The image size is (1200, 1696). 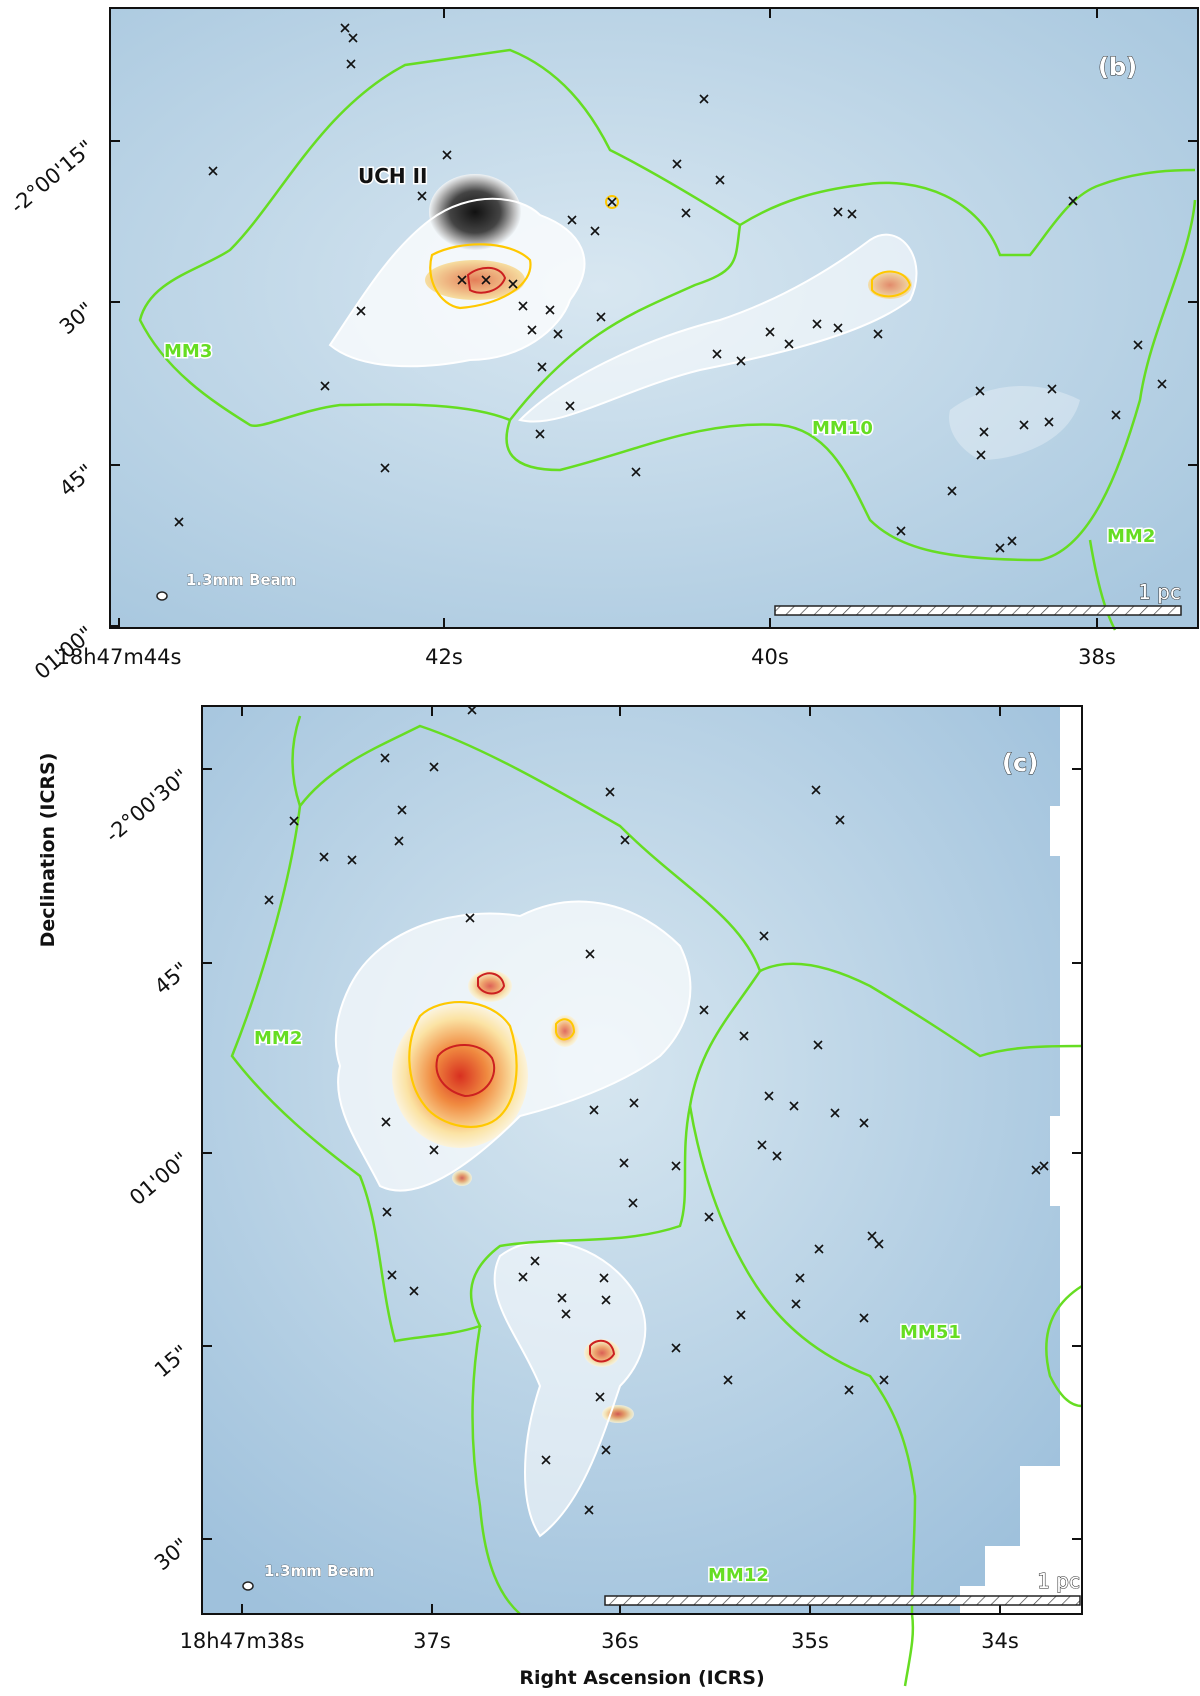 I want to click on intensity-contours-b, so click(x=623, y=309).